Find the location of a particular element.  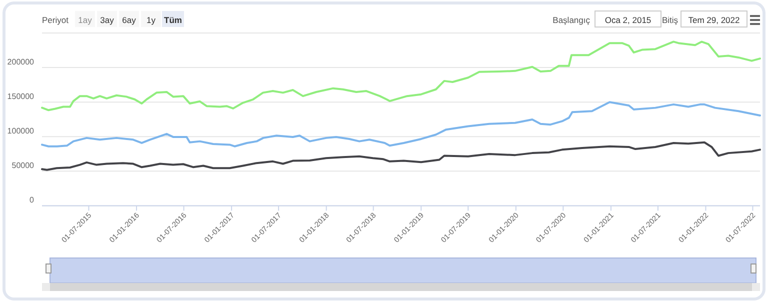

y-tick-label: 0 is located at coordinates (32, 200).